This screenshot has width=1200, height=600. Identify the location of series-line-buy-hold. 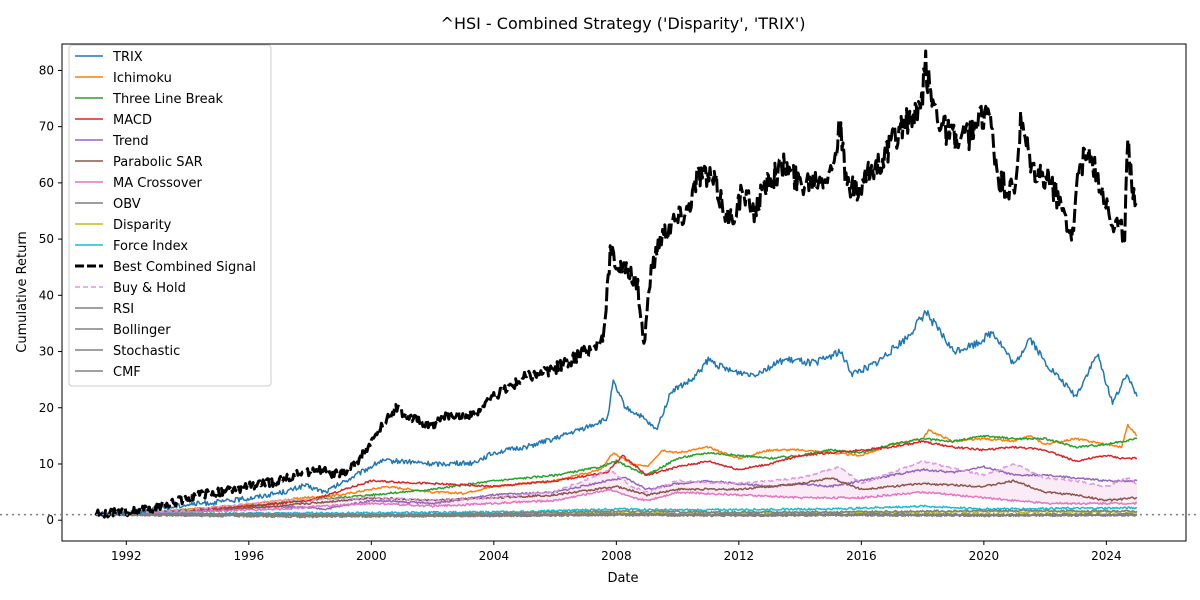
(616, 488).